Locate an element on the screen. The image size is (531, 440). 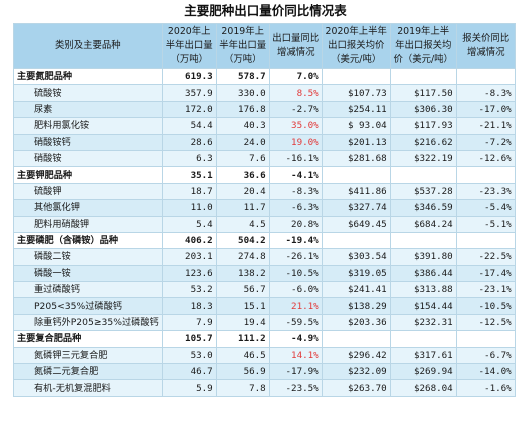
table-row: 硝酸铵钙 28.6 24.0 19.0% $201.13 $216.62 -7.2% is located at coordinates (264, 142).